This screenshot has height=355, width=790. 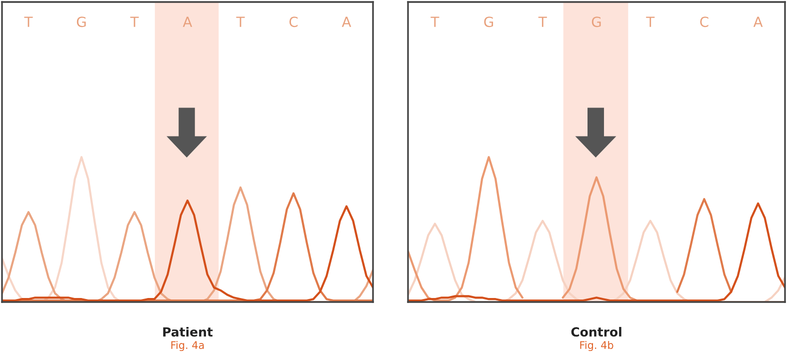 I want to click on caption: Fig. 4a, so click(x=187, y=346).